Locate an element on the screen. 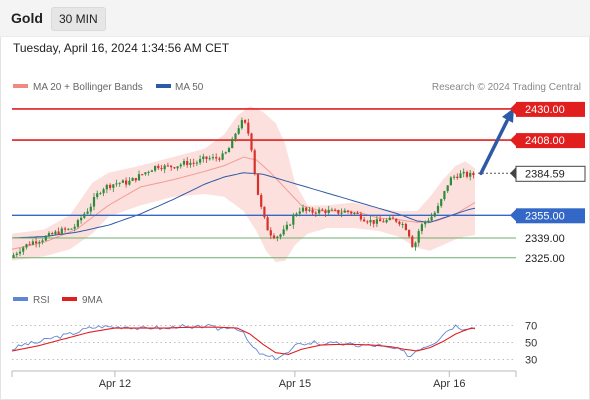 Image resolution: width=590 pixels, height=400 pixels. credit-text: Research © 2024 Trading Central is located at coordinates (506, 87).